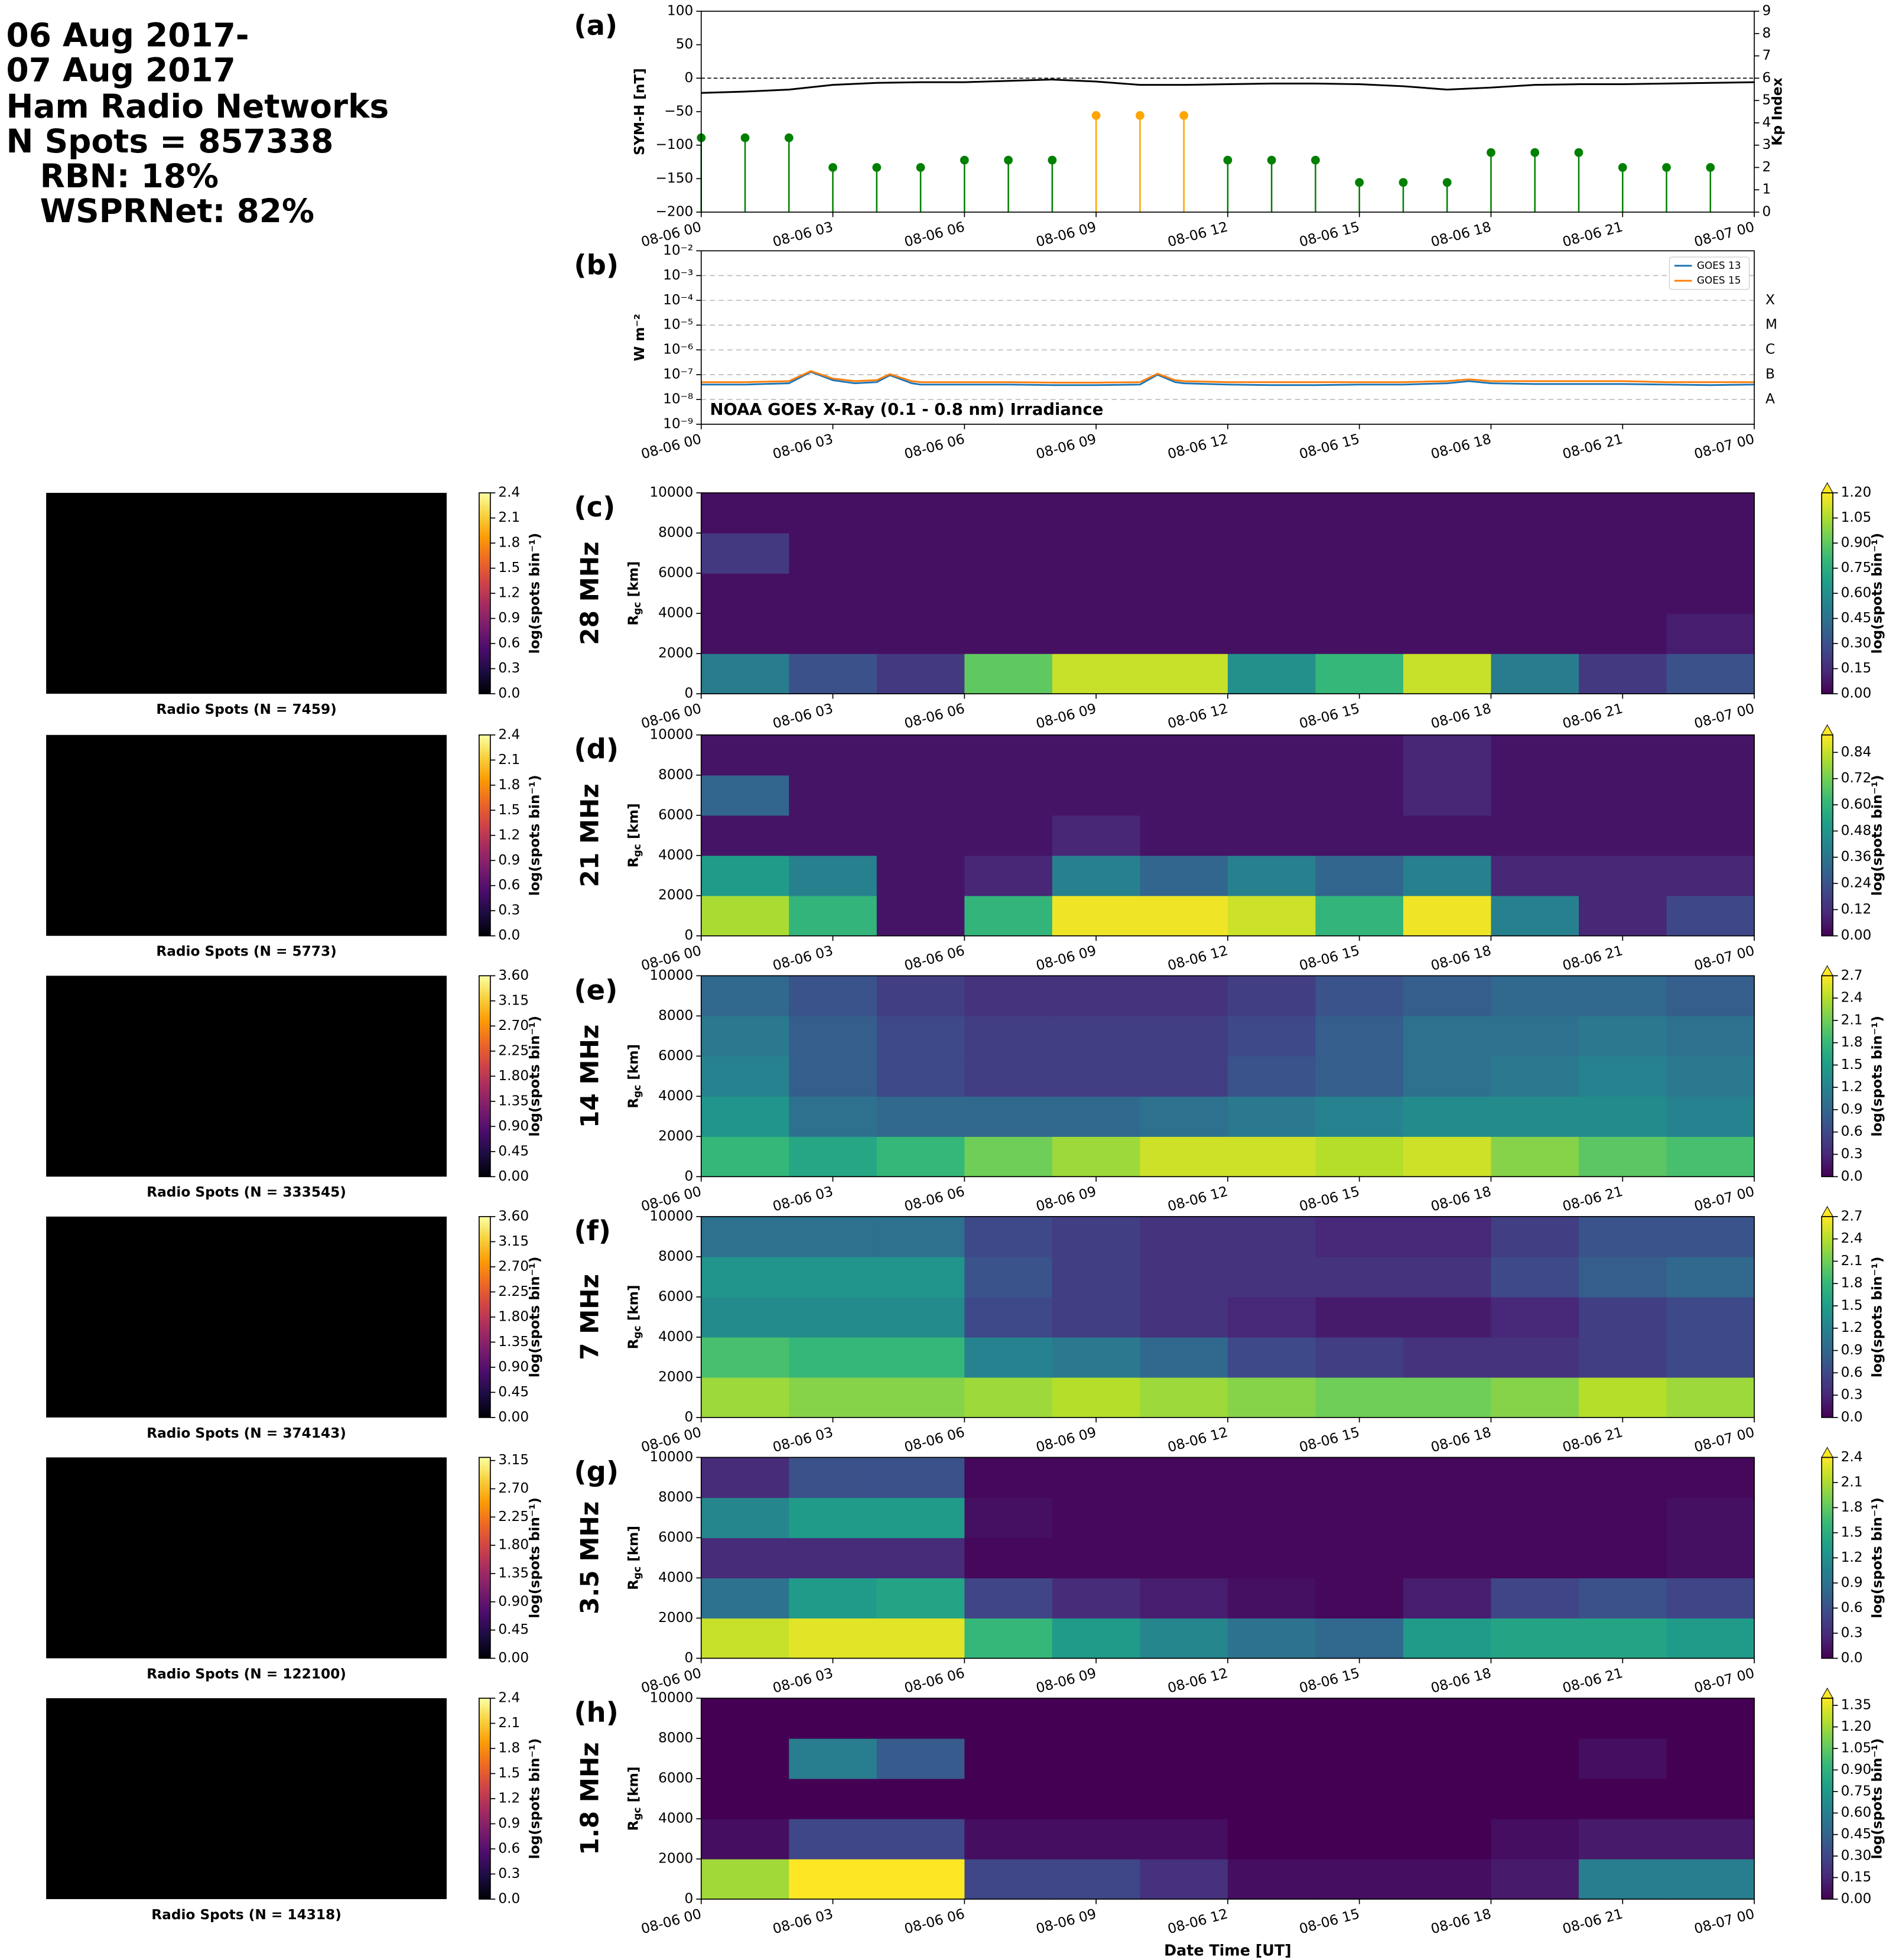 The width and height of the screenshot is (1899, 1960). I want to click on y-tick-label: 0.0, so click(509, 1898).